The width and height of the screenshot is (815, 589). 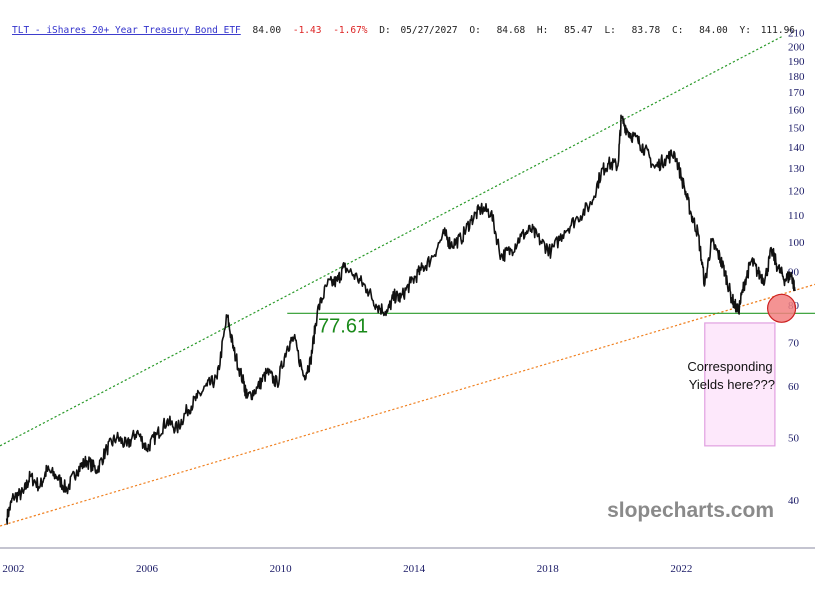 I want to click on y-tick-label: 60, so click(x=794, y=387).